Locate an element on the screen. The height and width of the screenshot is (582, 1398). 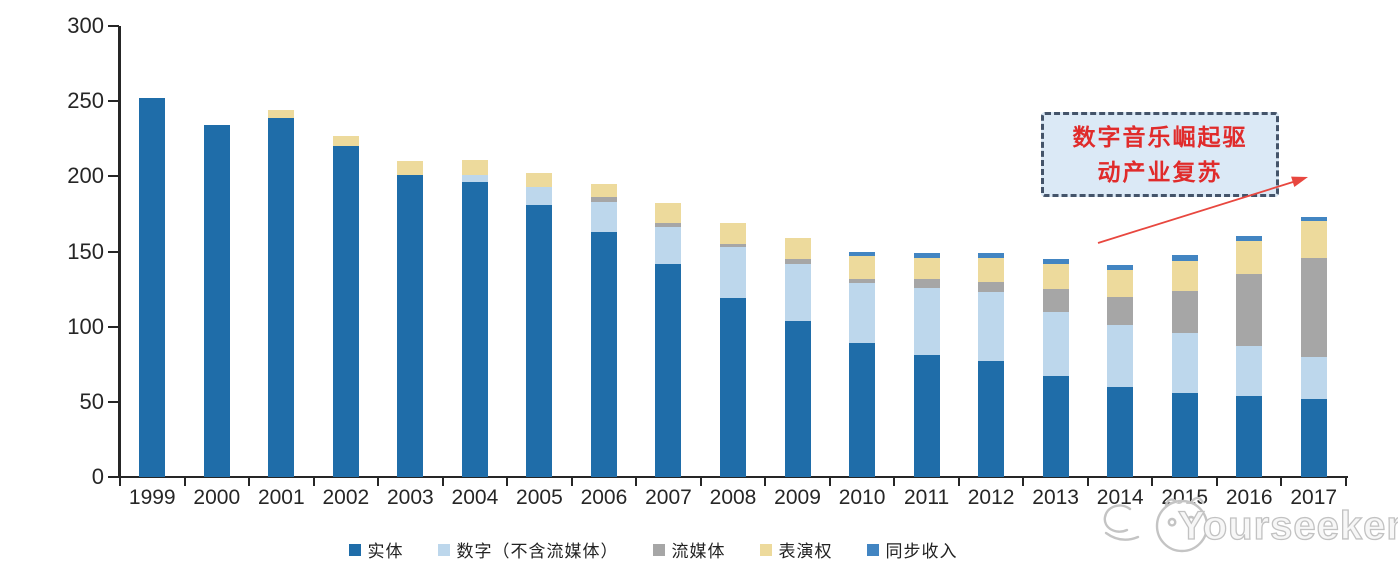
bar-2000 is located at coordinates (217, 251).